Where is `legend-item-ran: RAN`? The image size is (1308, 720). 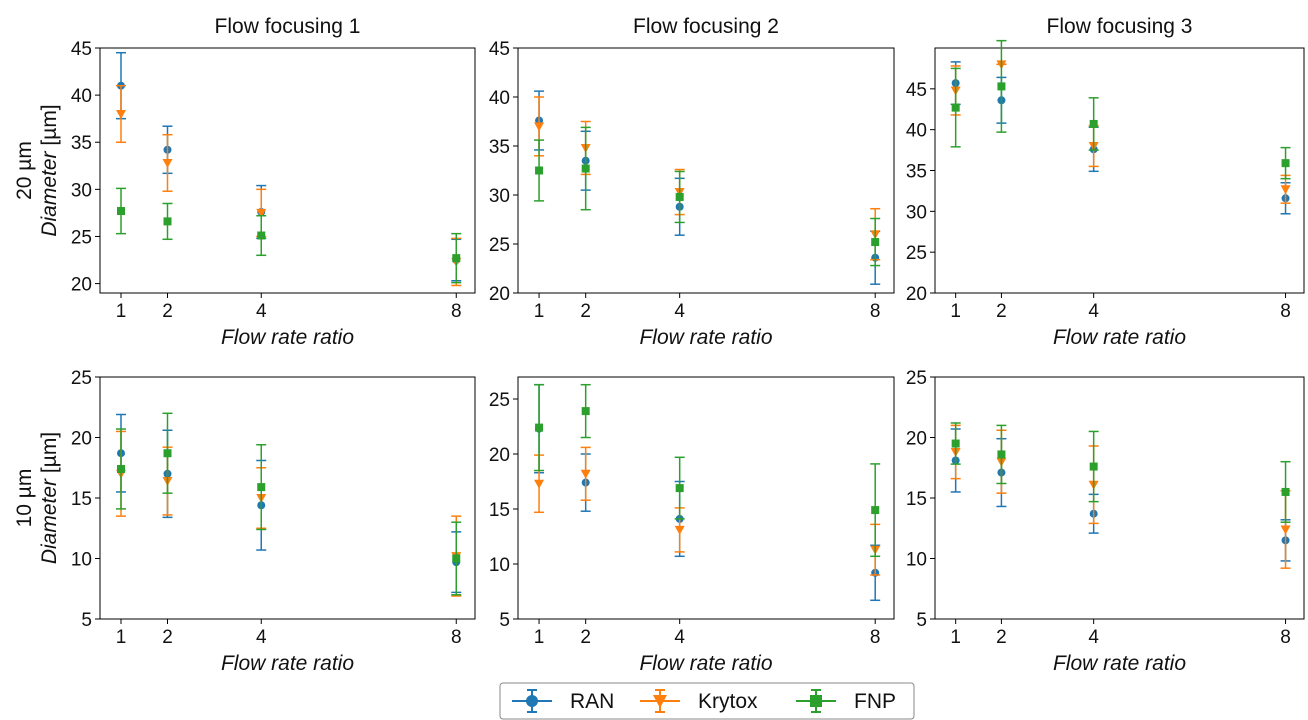
legend-item-ran: RAN is located at coordinates (563, 701).